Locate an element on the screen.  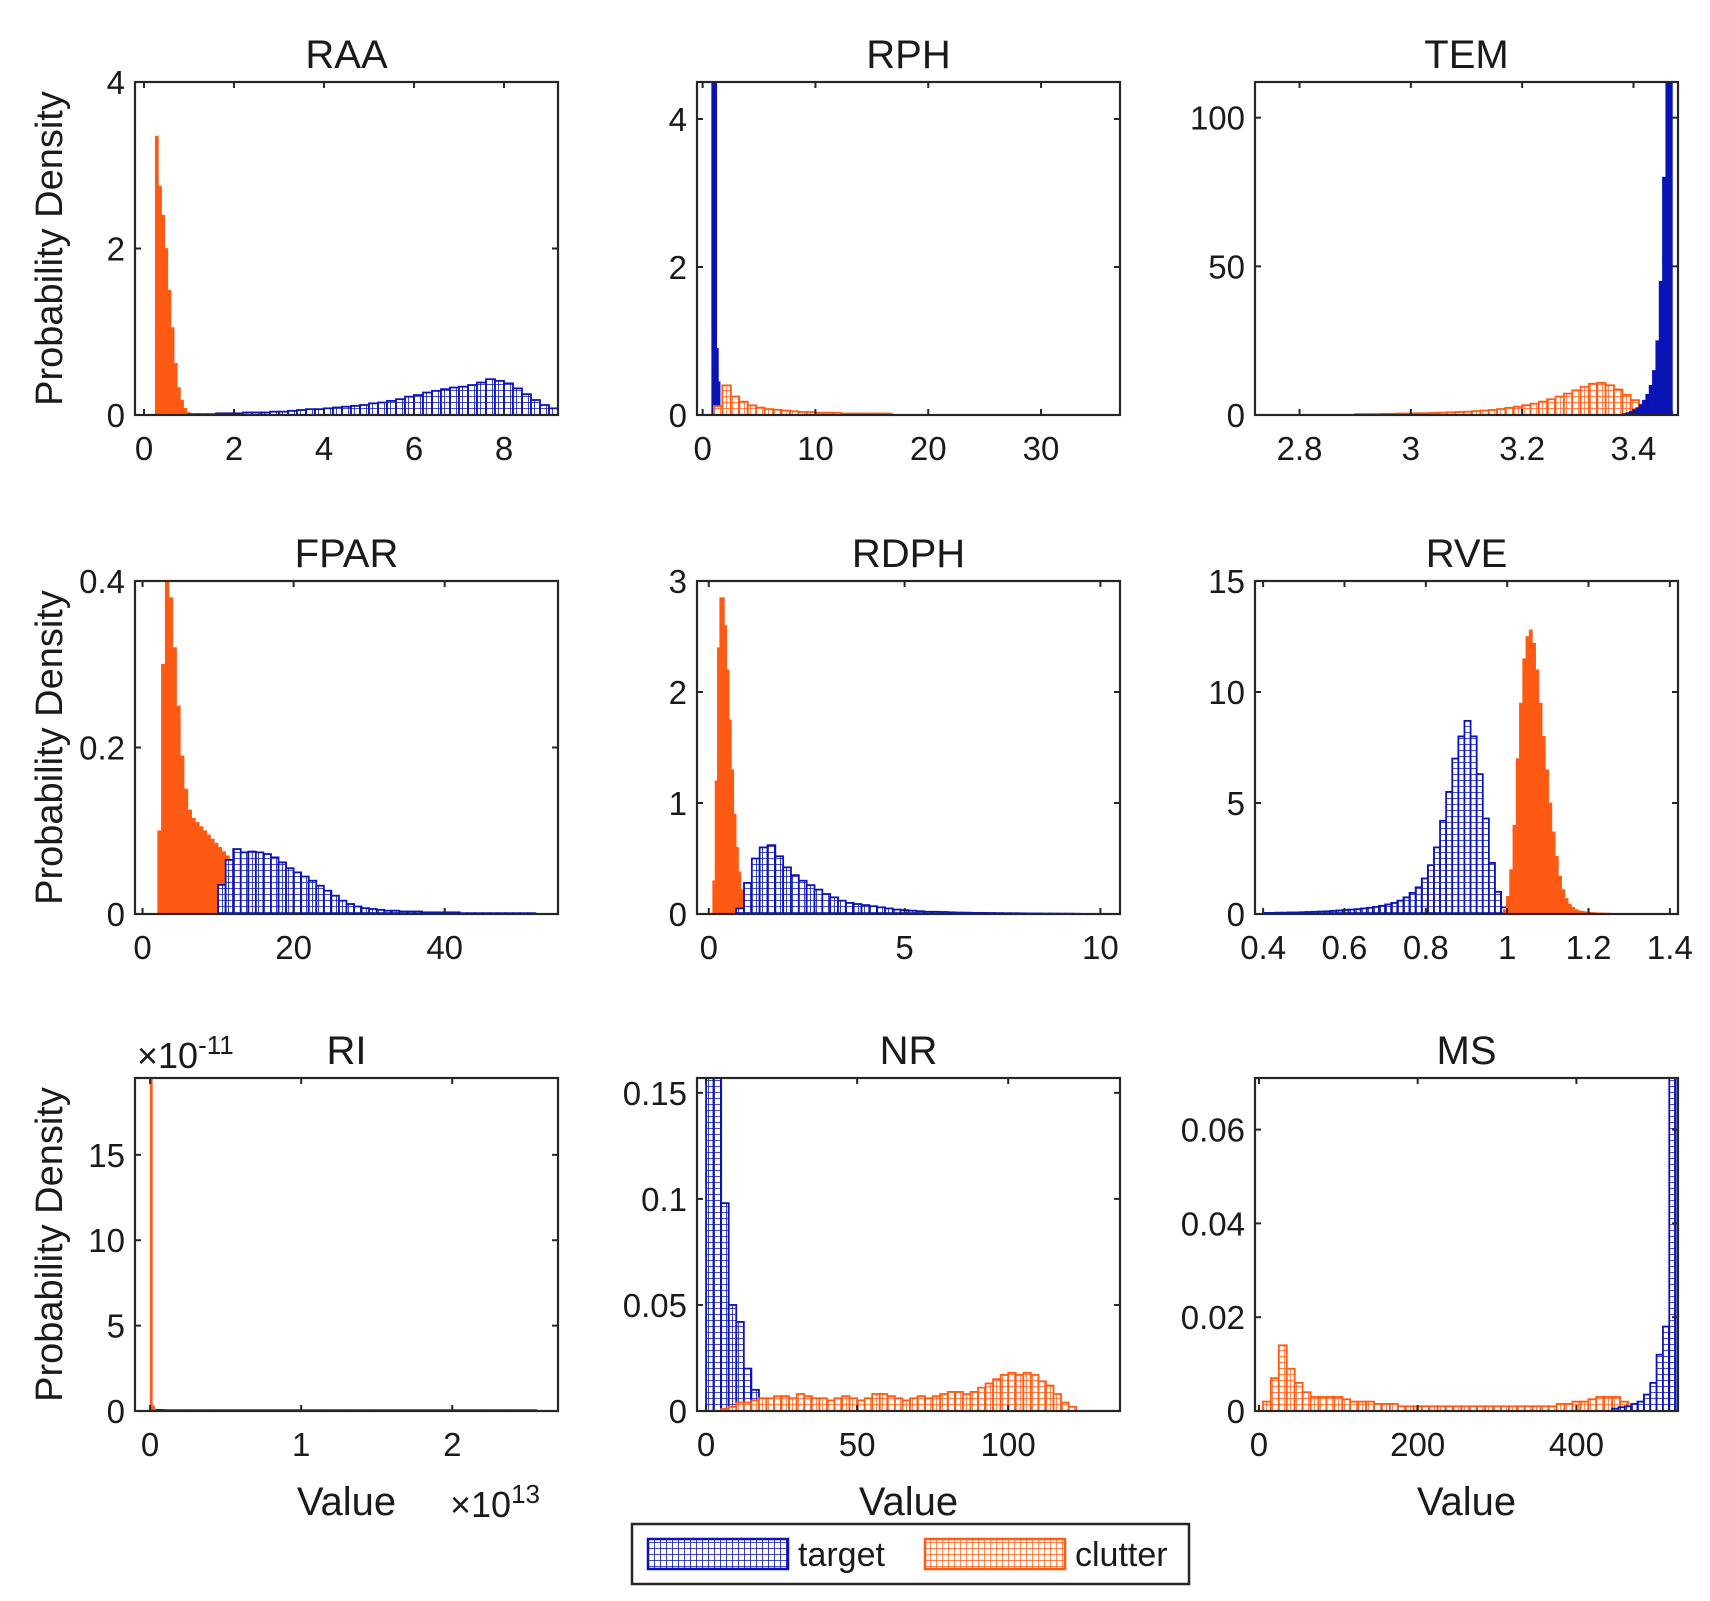
panel-tem: 2.8 3 3.2 3.4 0 50 100 TEM is located at coordinates (1435, 250).